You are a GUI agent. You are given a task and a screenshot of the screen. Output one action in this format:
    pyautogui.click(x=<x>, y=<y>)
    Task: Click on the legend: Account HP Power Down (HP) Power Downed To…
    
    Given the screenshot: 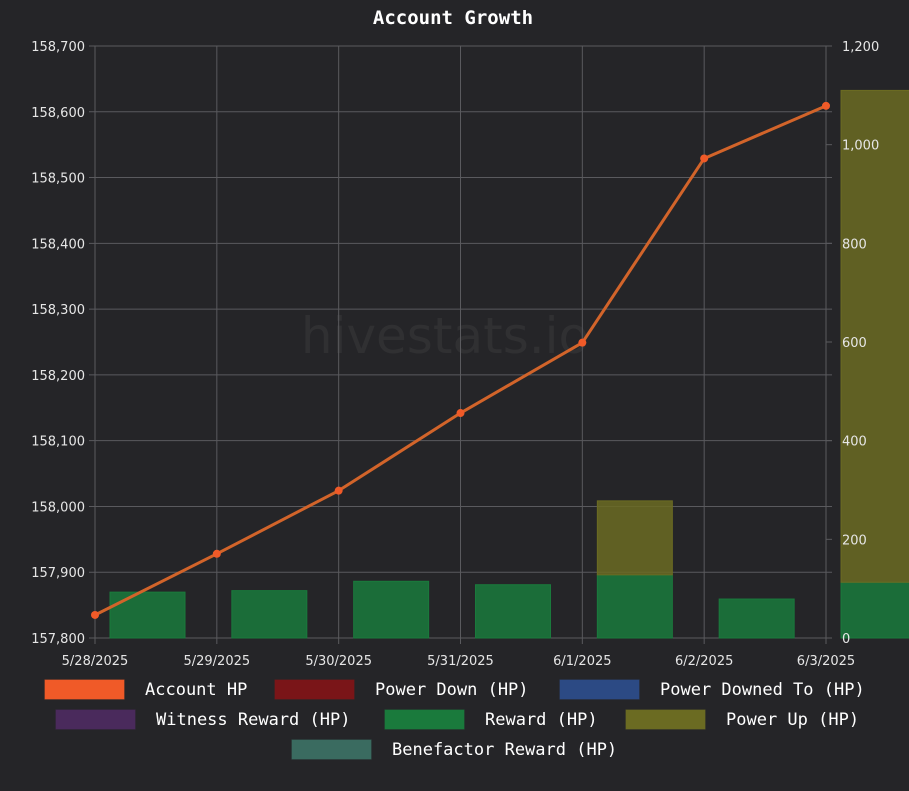 What is the action you would take?
    pyautogui.click(x=454, y=719)
    